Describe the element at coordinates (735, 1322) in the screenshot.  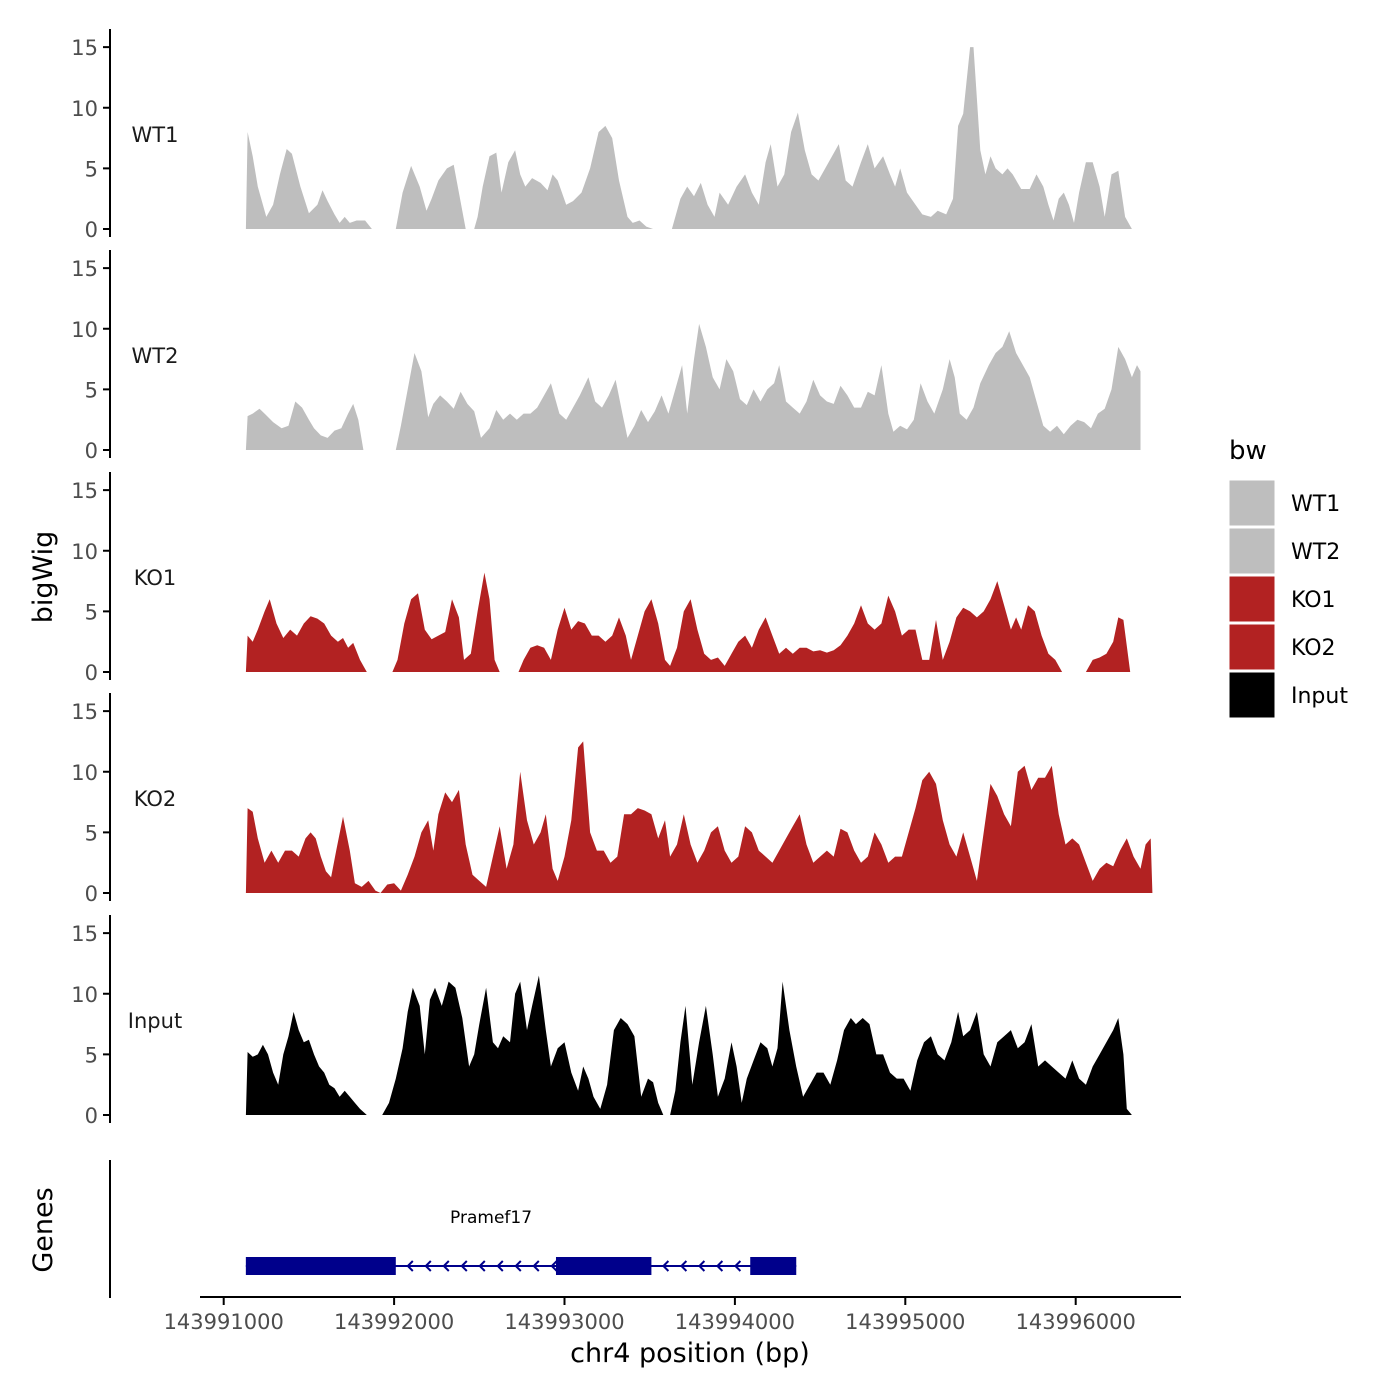
I see `x-tick-label: 143994000` at that location.